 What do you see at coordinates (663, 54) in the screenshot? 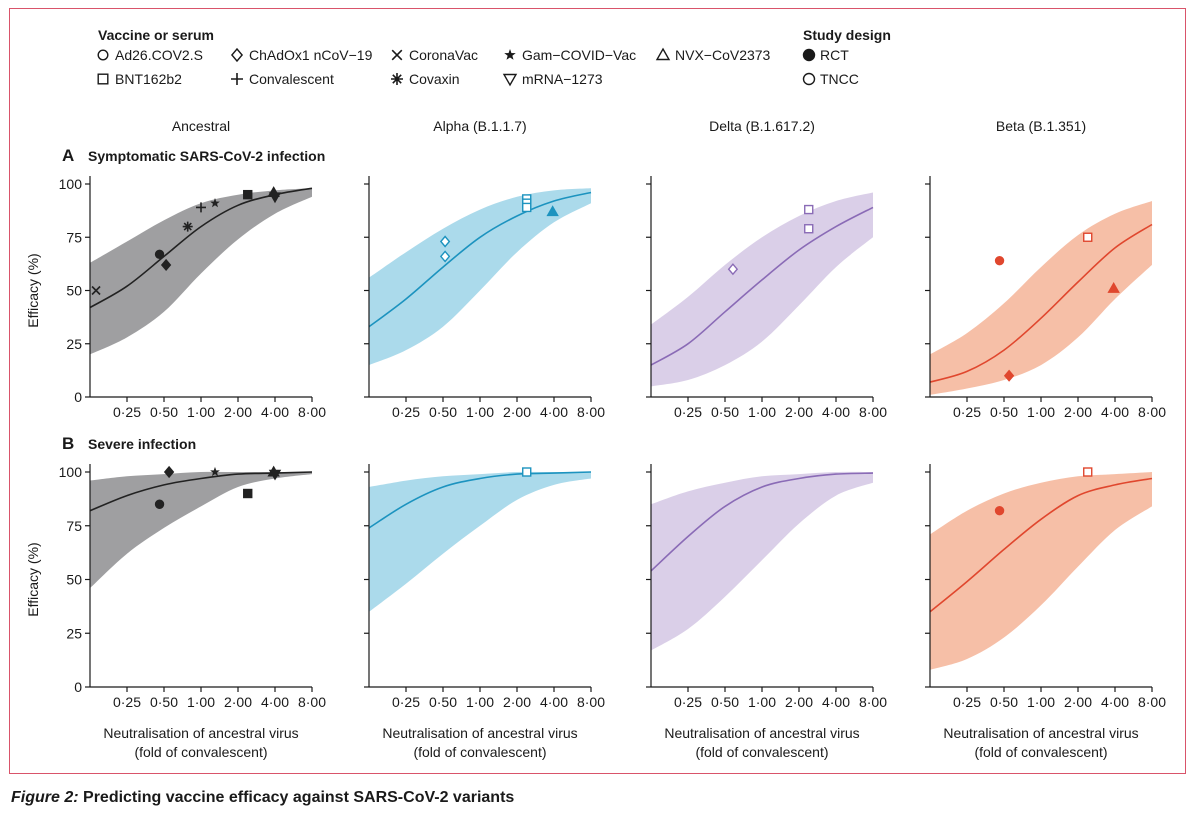
I see `legend-marker-triangle-up` at bounding box center [663, 54].